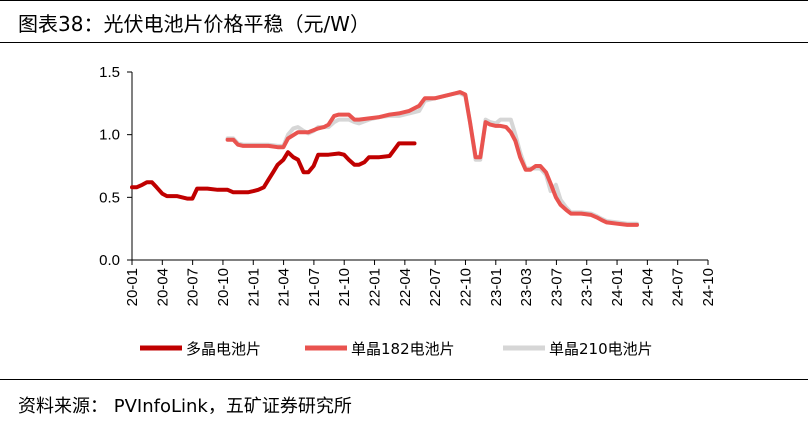 This screenshot has width=808, height=429. What do you see at coordinates (109, 260) in the screenshot?
I see `y-tick-label: 0.0` at bounding box center [109, 260].